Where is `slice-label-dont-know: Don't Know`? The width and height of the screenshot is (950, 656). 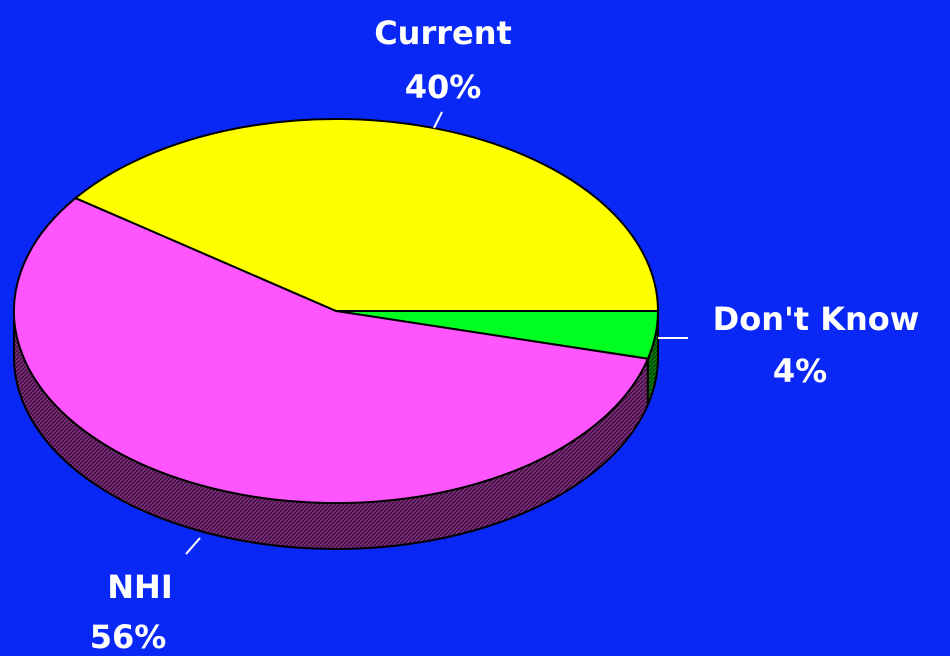 slice-label-dont-know: Don't Know is located at coordinates (816, 319).